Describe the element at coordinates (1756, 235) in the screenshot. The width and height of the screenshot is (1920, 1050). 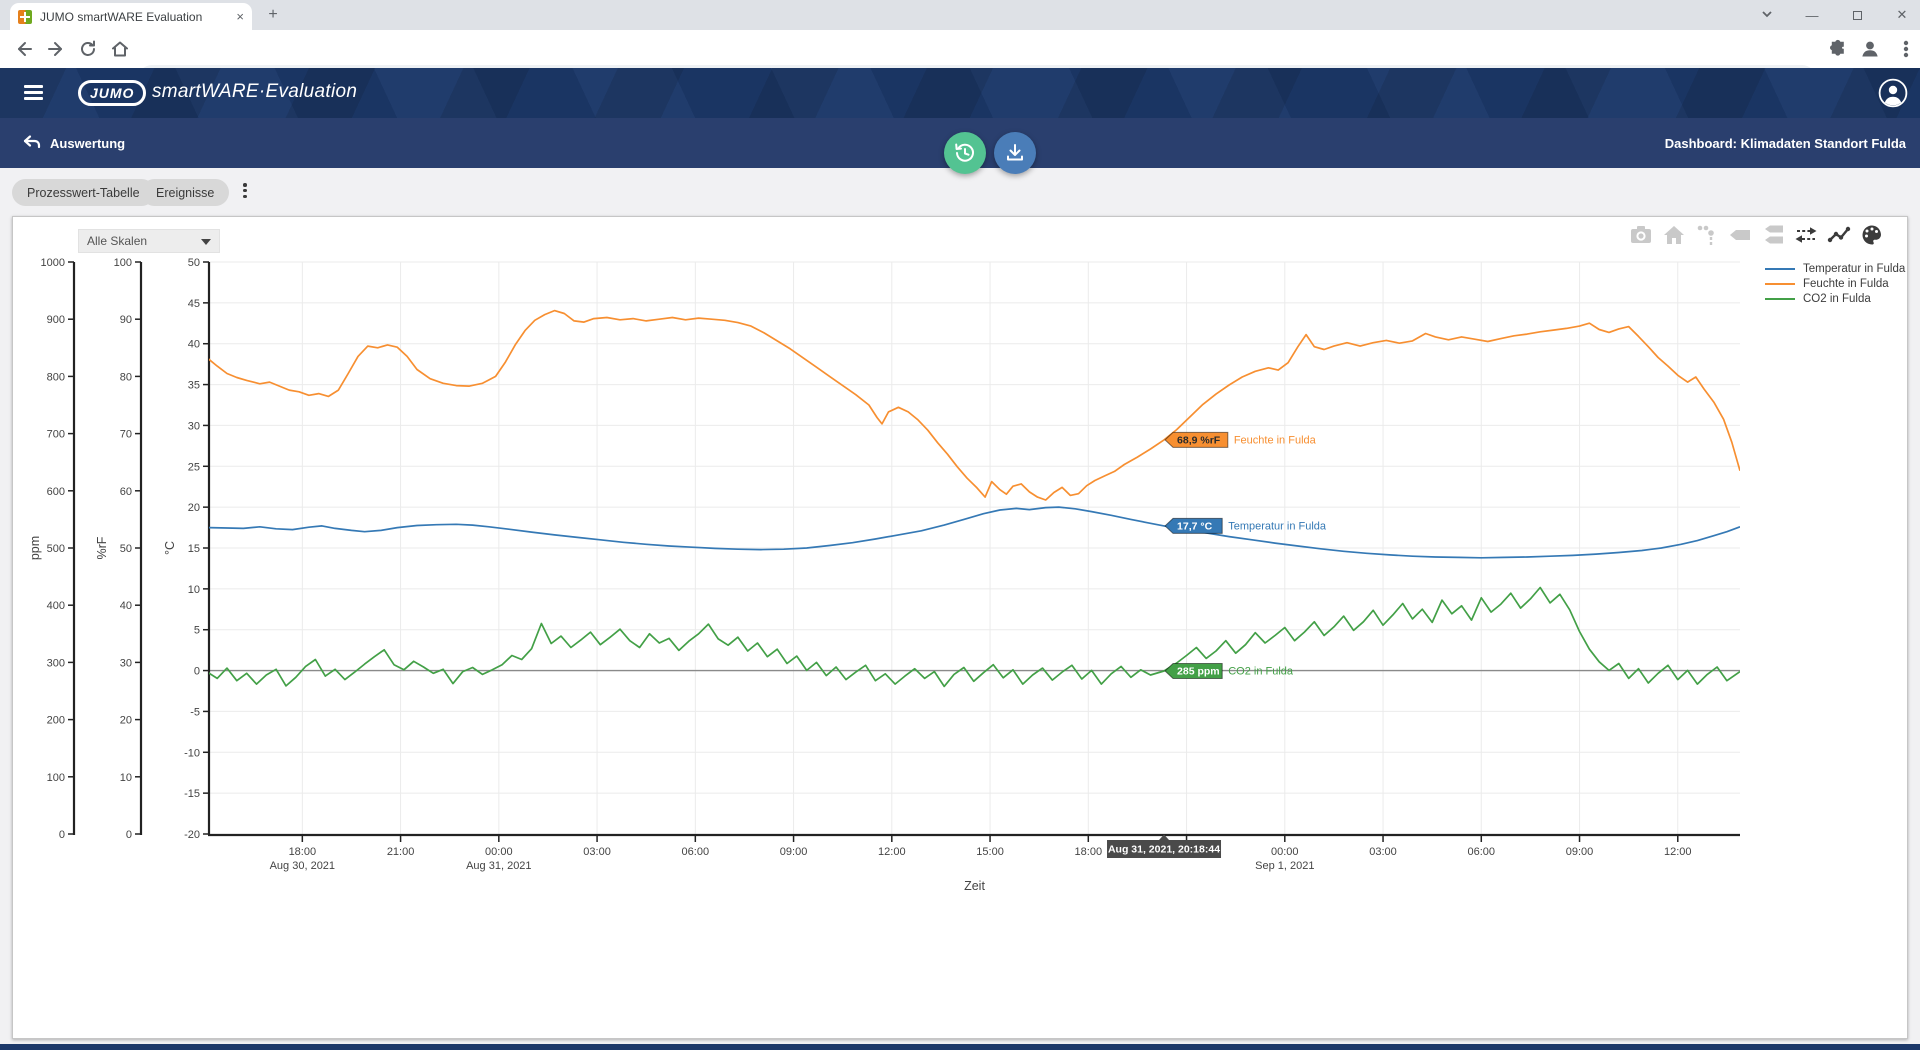
I see `chart-modebar` at that location.